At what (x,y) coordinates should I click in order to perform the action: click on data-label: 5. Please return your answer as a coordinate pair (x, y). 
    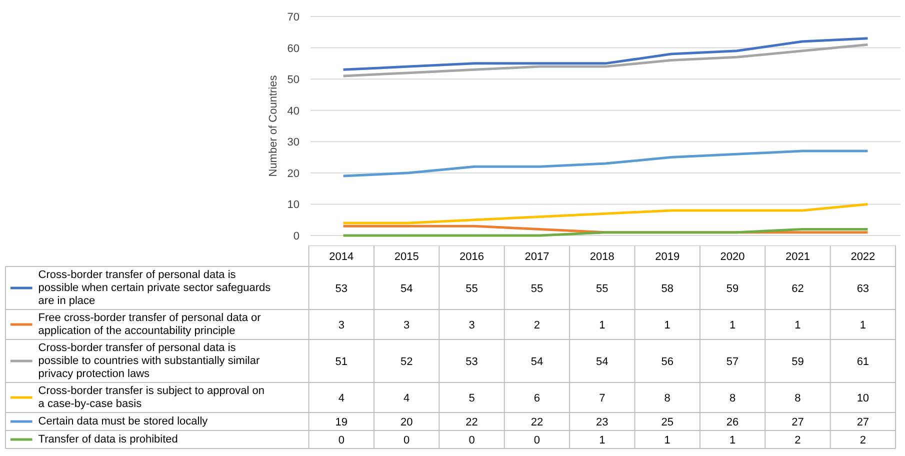
    Looking at the image, I should click on (471, 398).